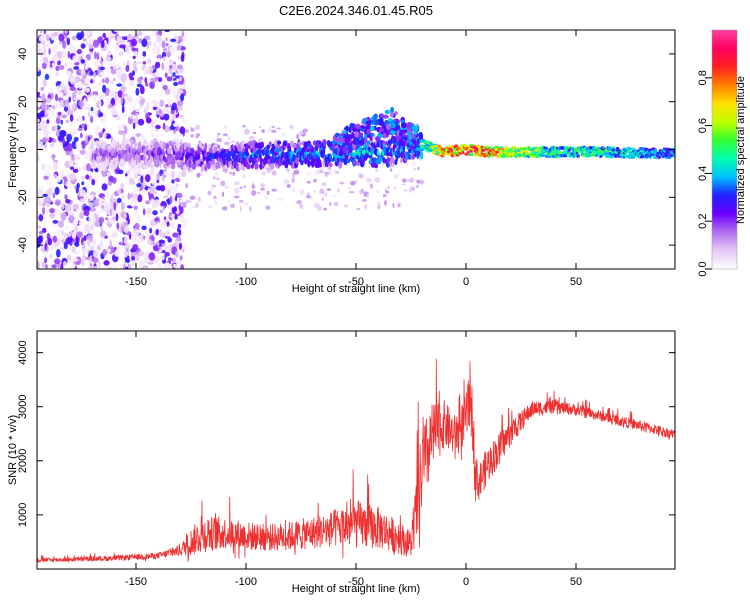 This screenshot has height=600, width=750. Describe the element at coordinates (13, 150) in the screenshot. I see `spectrogram-y-axis-title: Frequency (Hz)` at that location.